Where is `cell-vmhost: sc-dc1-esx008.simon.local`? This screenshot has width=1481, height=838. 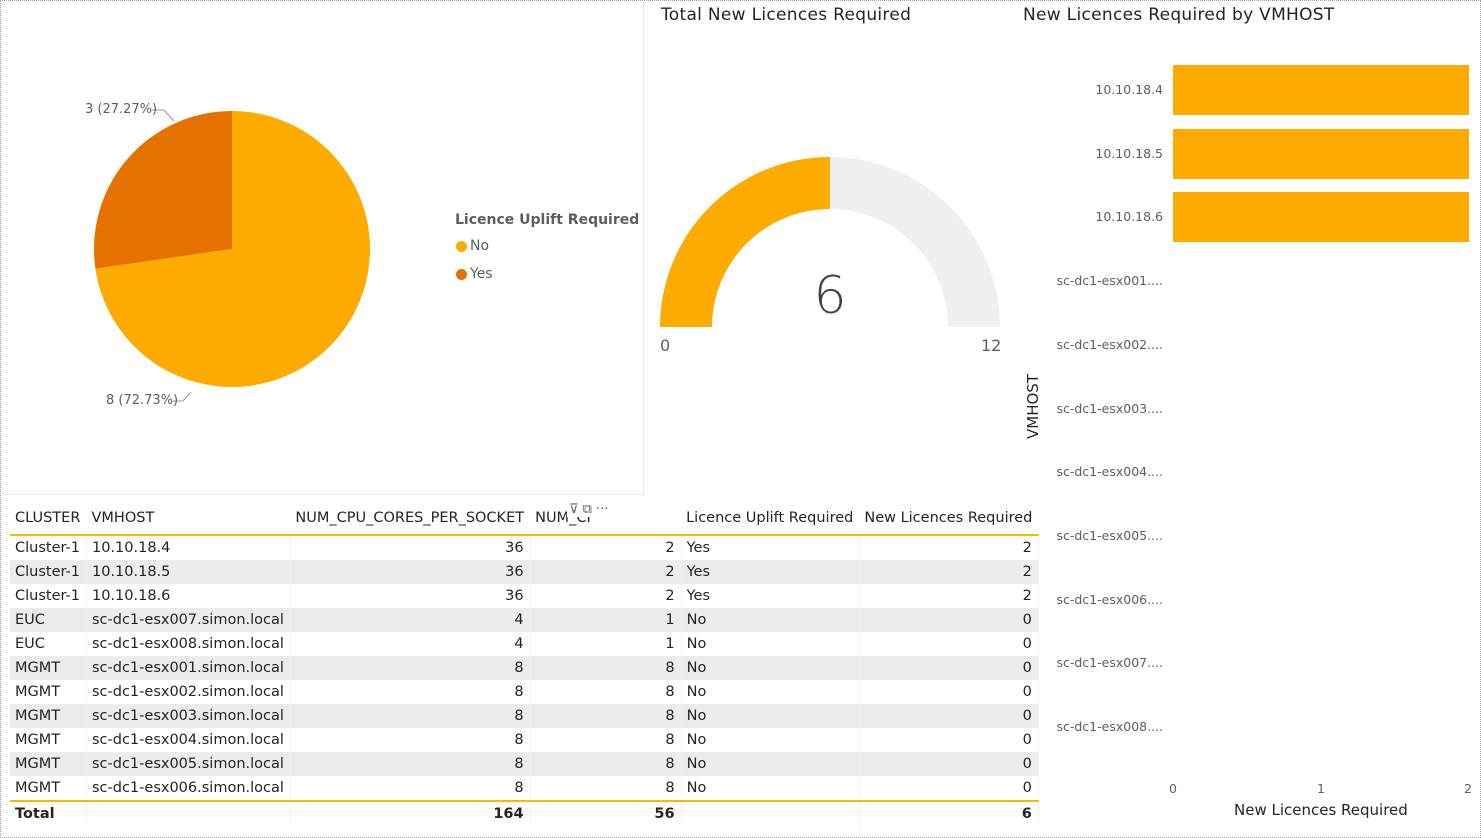
cell-vmhost: sc-dc1-esx008.simon.local is located at coordinates (188, 644).